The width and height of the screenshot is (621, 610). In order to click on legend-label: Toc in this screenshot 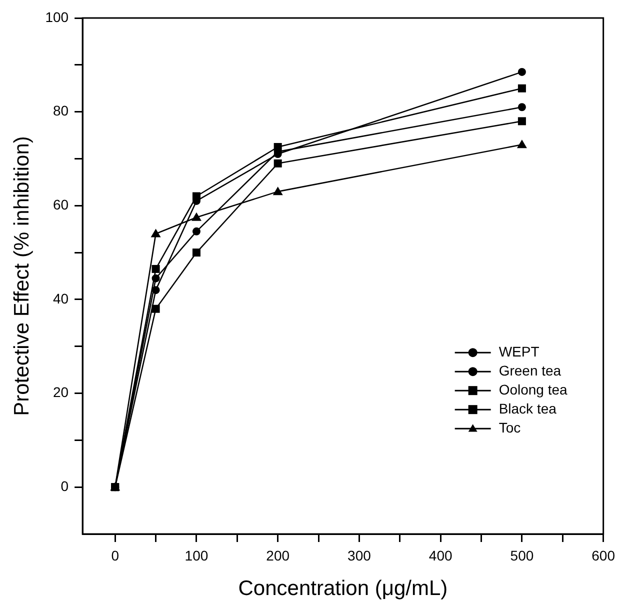, I will do `click(509, 427)`.